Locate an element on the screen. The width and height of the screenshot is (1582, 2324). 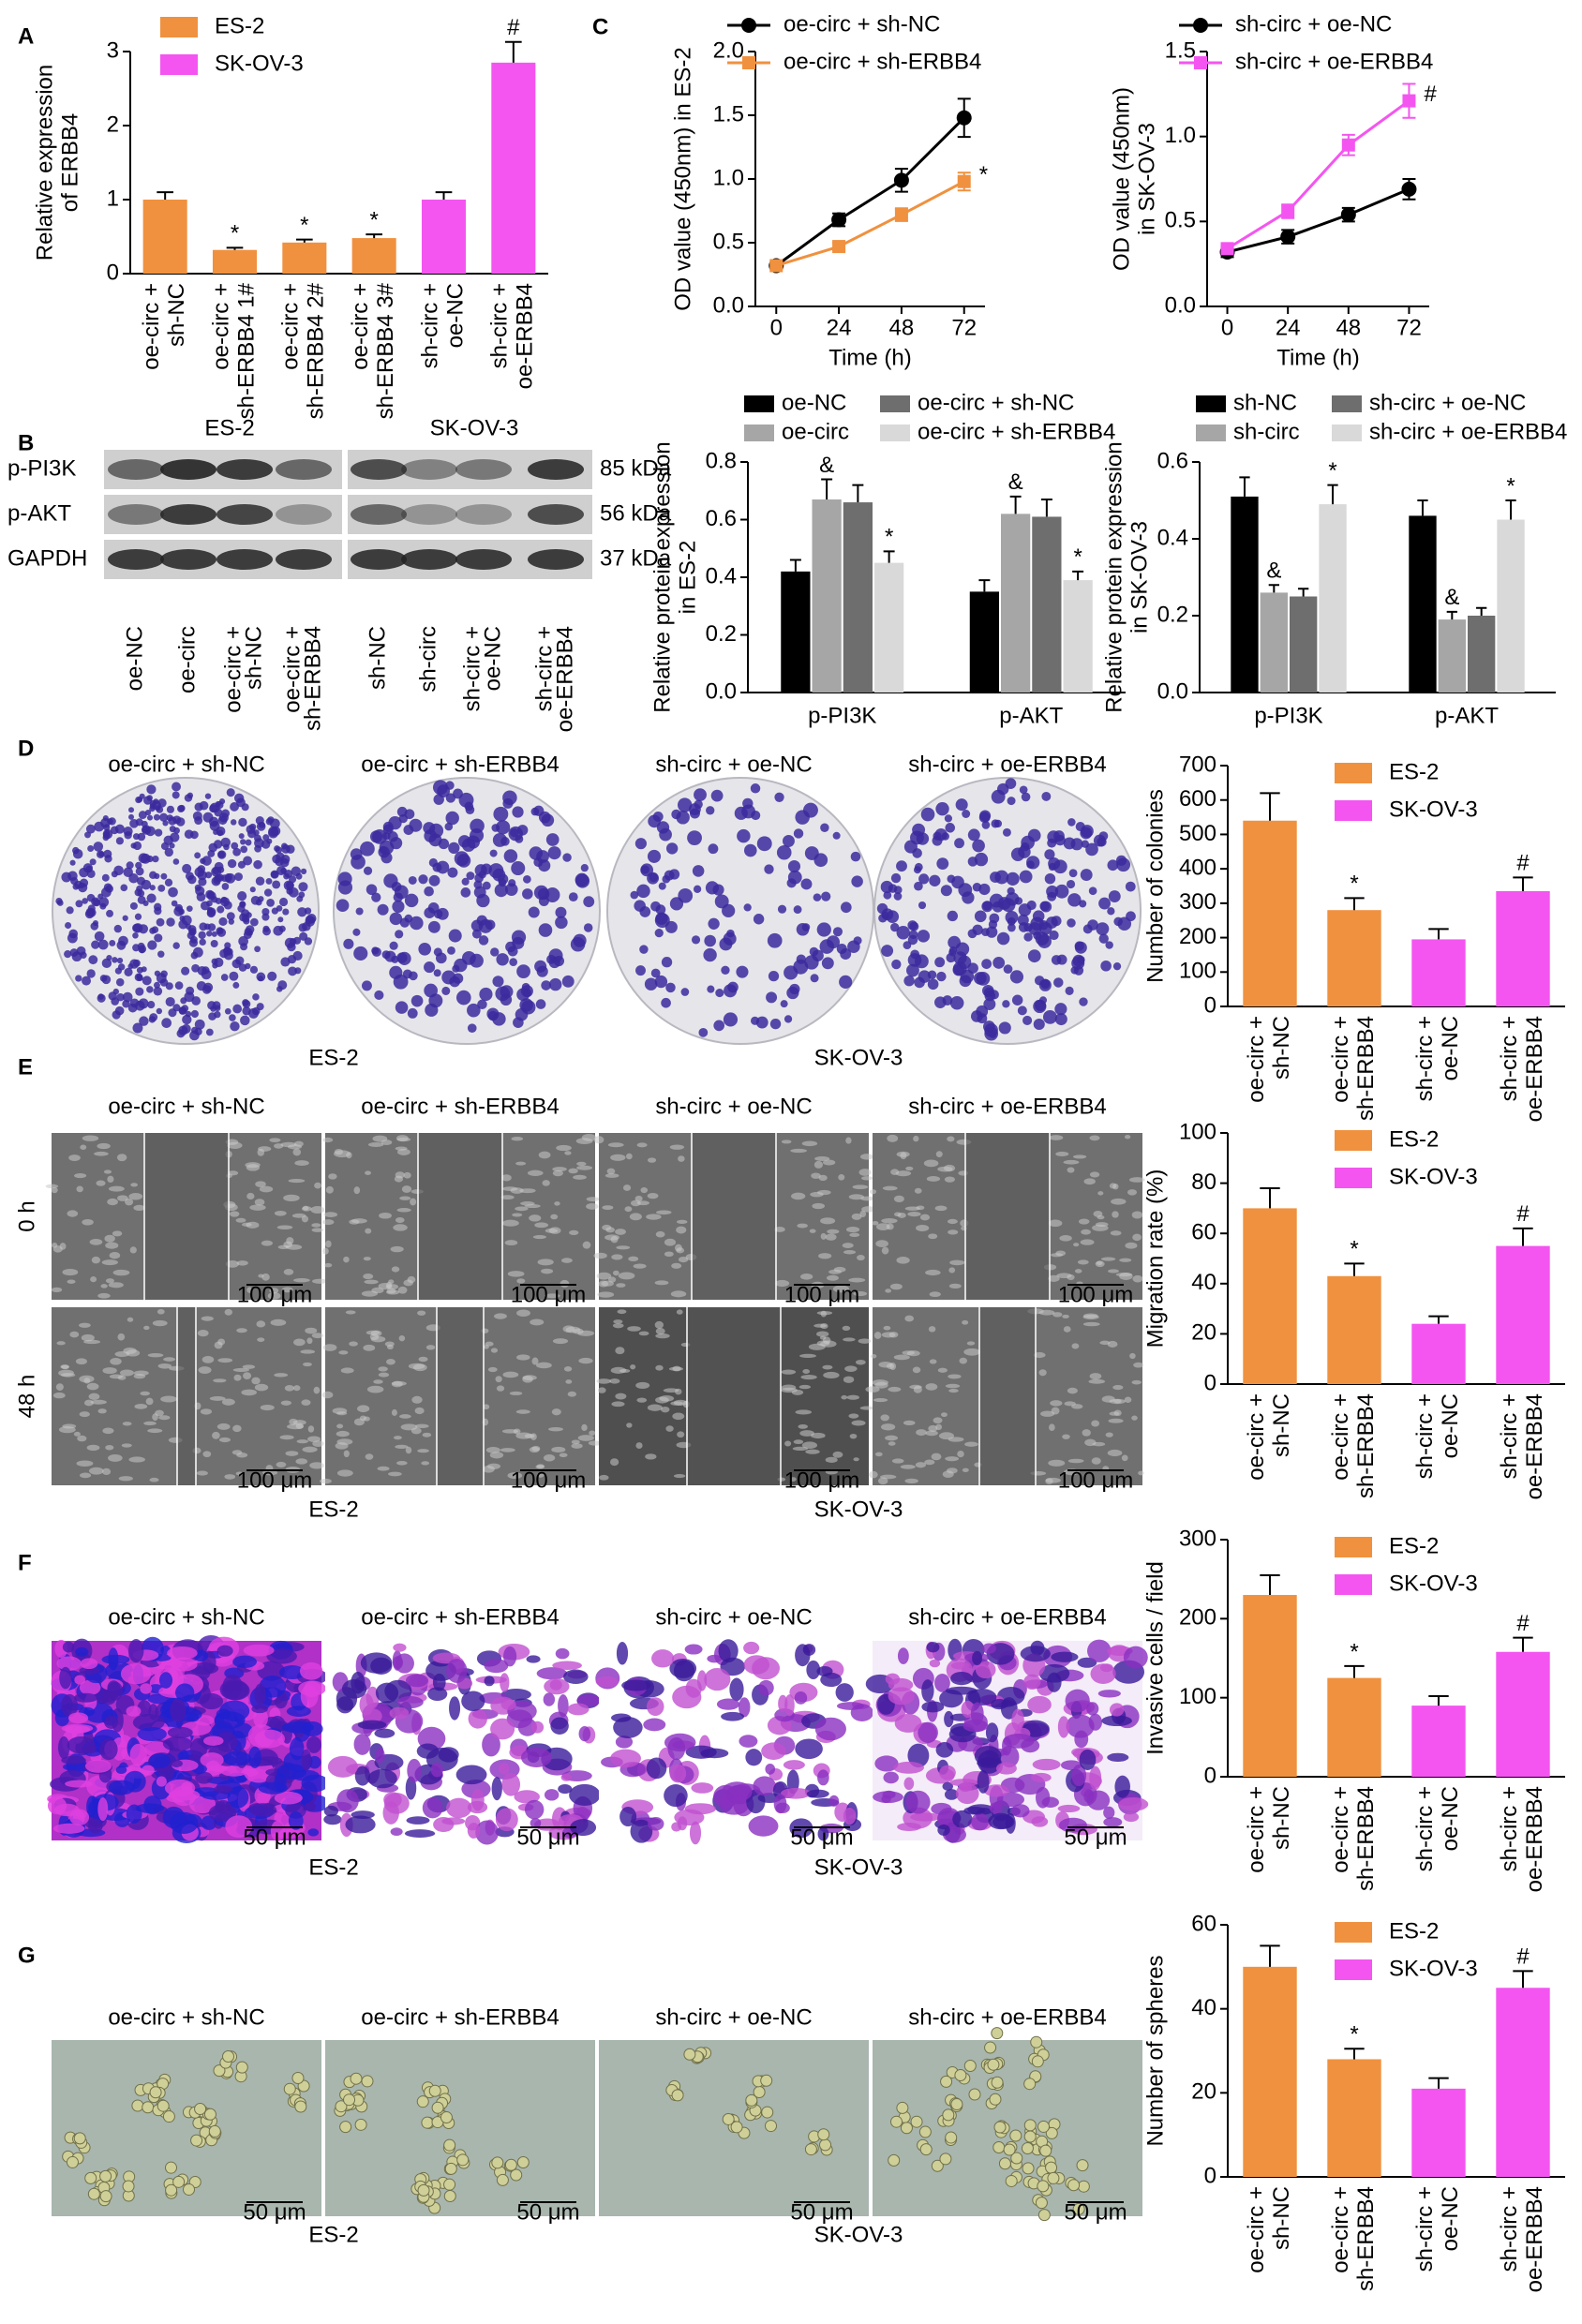
legend-label: sh-circ + oe-ERBB4 is located at coordinates (1334, 61).